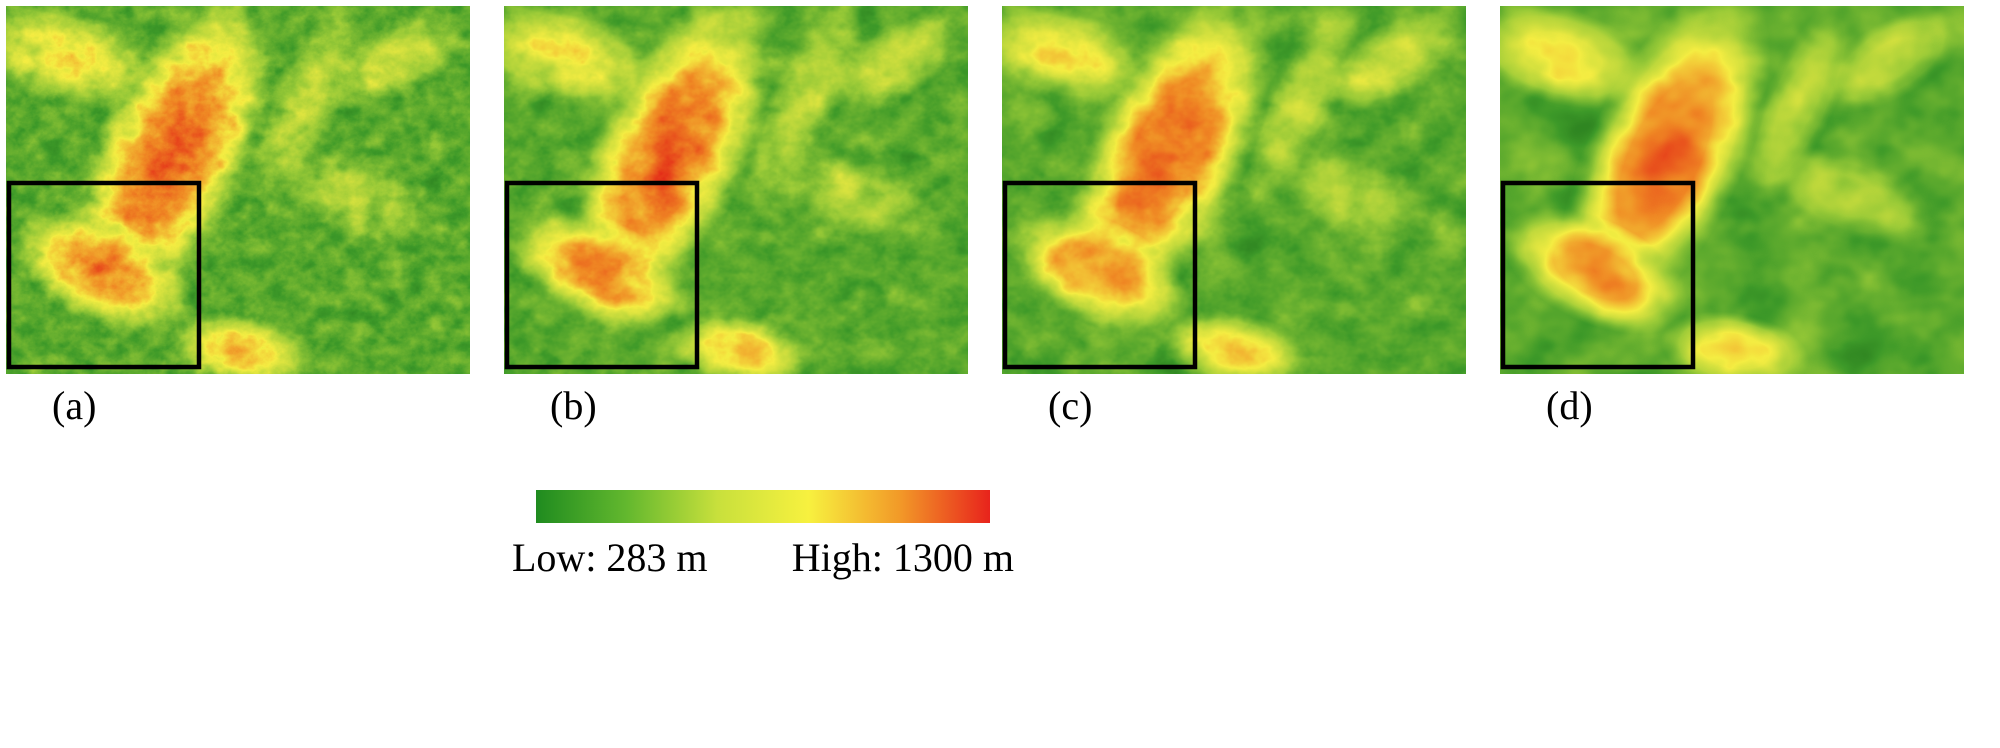 The height and width of the screenshot is (748, 2000). What do you see at coordinates (1598, 275) in the screenshot?
I see `inset-rectangle-d` at bounding box center [1598, 275].